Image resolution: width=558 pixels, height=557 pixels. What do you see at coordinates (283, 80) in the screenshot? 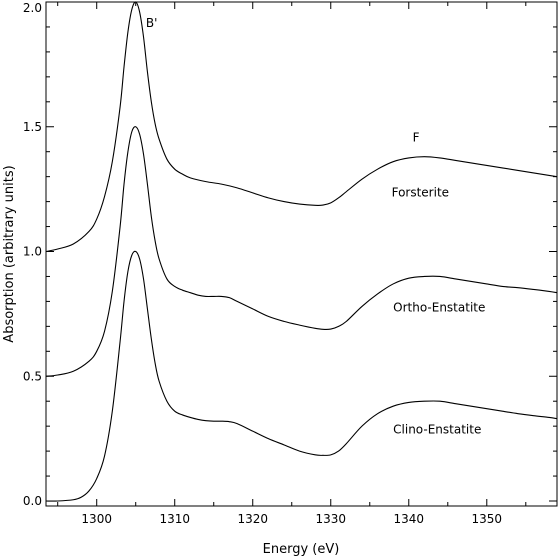
I see `annotations: B' F` at bounding box center [283, 80].